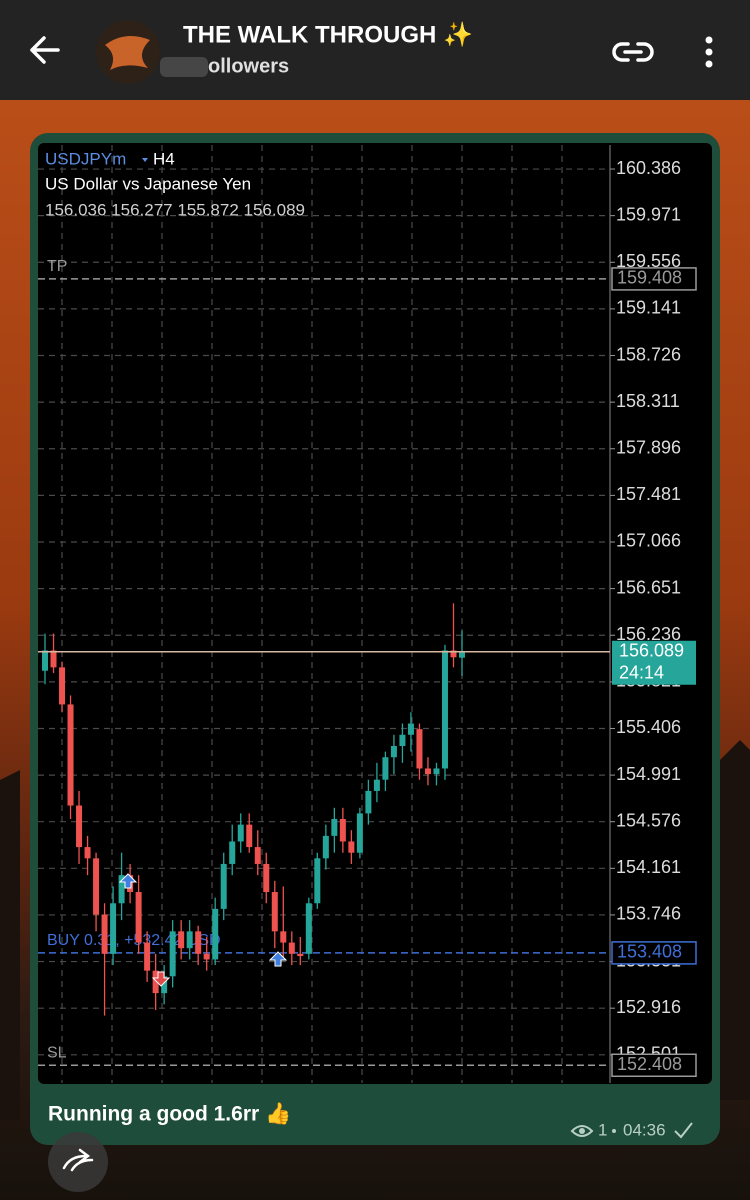 This screenshot has height=1200, width=750. What do you see at coordinates (145, 160) in the screenshot?
I see `symbol-dot` at bounding box center [145, 160].